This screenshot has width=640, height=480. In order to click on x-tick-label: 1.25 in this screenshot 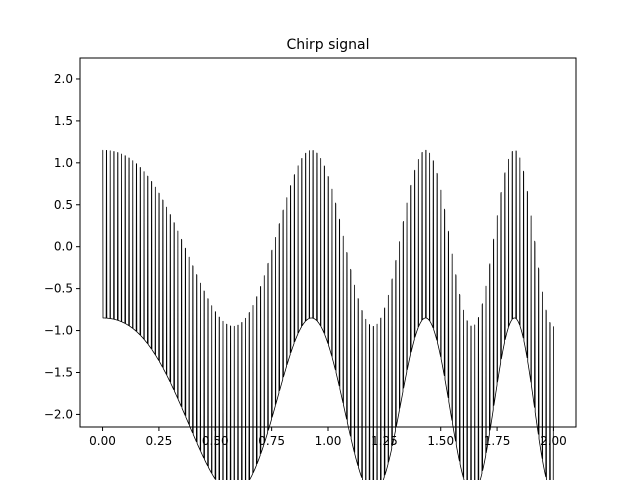, I will do `click(384, 441)`.